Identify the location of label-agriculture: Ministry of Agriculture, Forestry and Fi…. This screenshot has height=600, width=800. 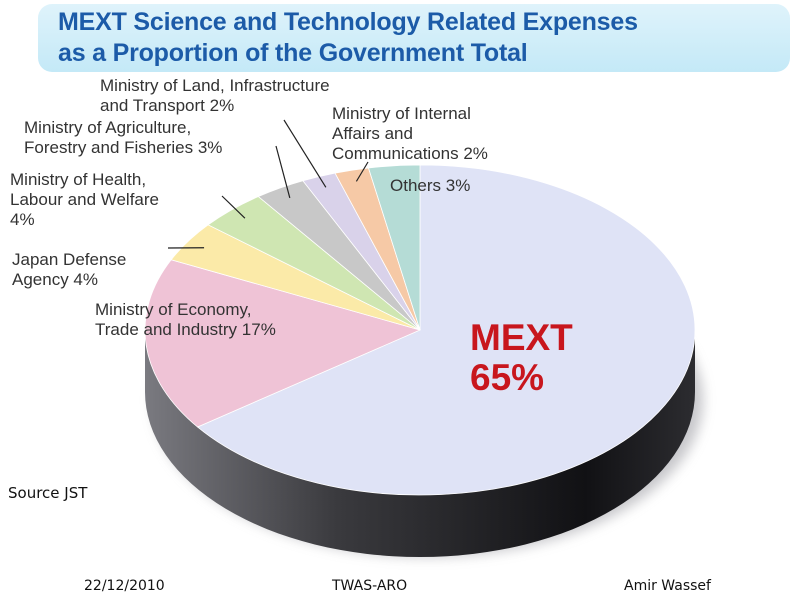
(123, 137).